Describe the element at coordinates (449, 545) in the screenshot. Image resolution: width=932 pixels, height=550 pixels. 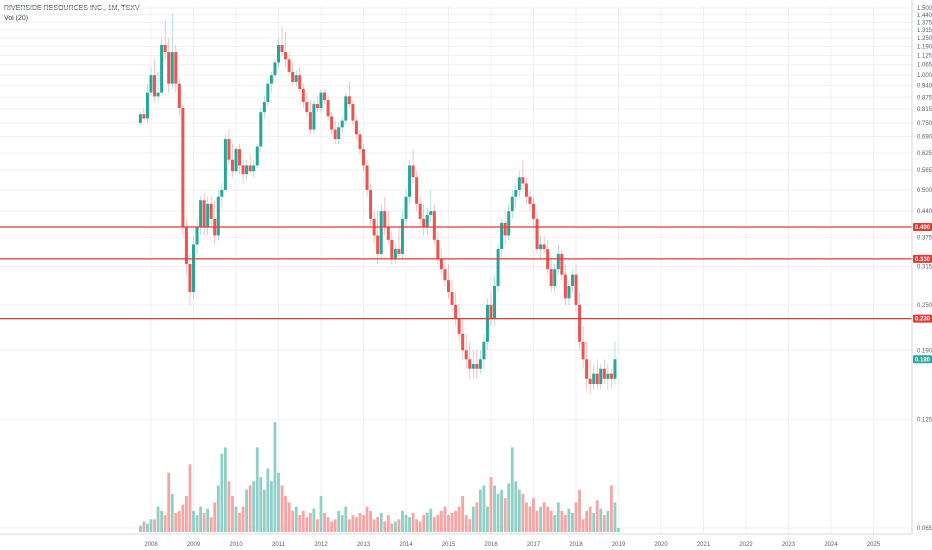
I see `time-tick-label: 2015` at that location.